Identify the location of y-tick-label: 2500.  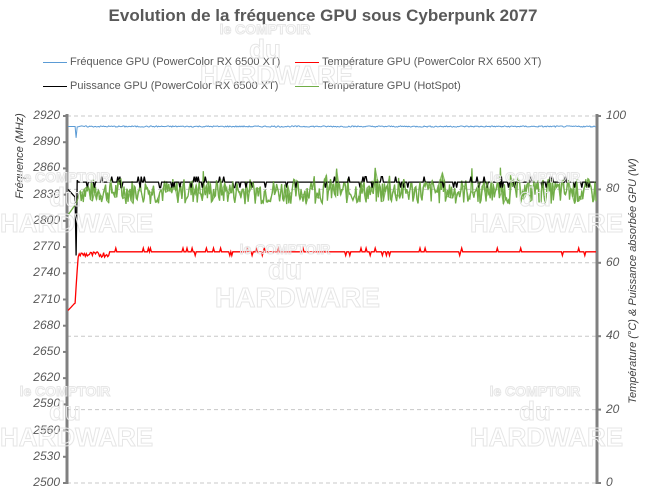
(46, 482).